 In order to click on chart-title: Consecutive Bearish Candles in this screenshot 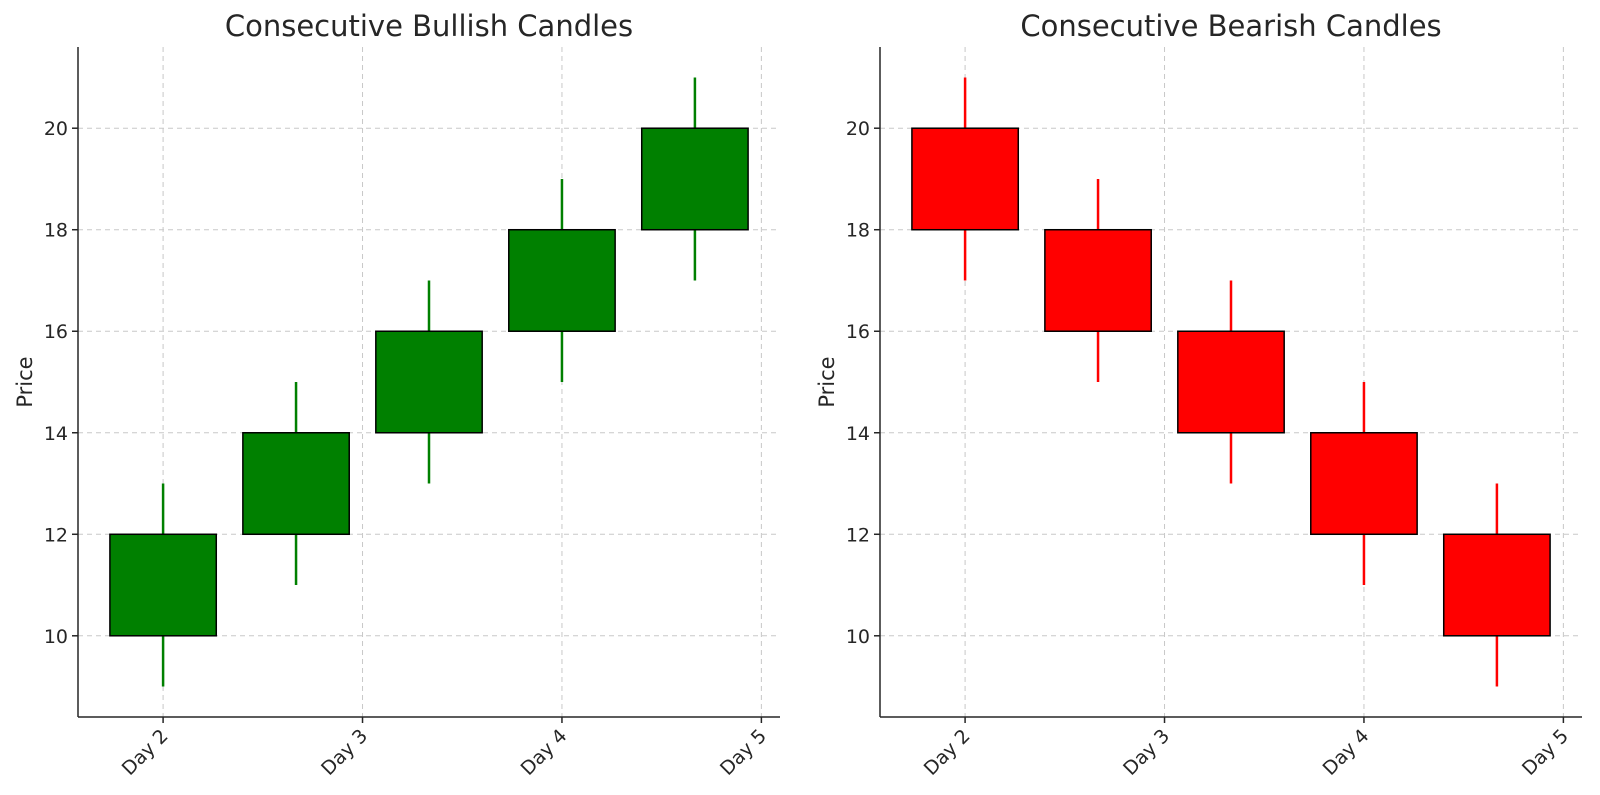, I will do `click(1230, 26)`.